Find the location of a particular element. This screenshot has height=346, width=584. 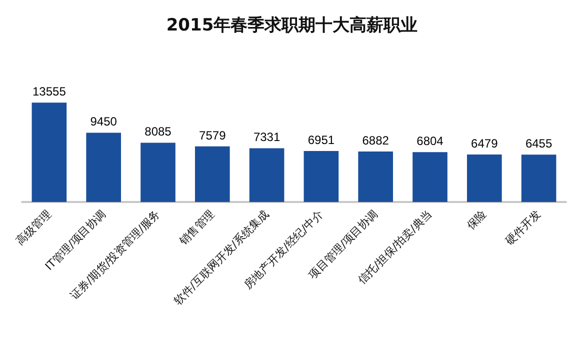

x-tick-label: 销售管理 is located at coordinates (196, 227).